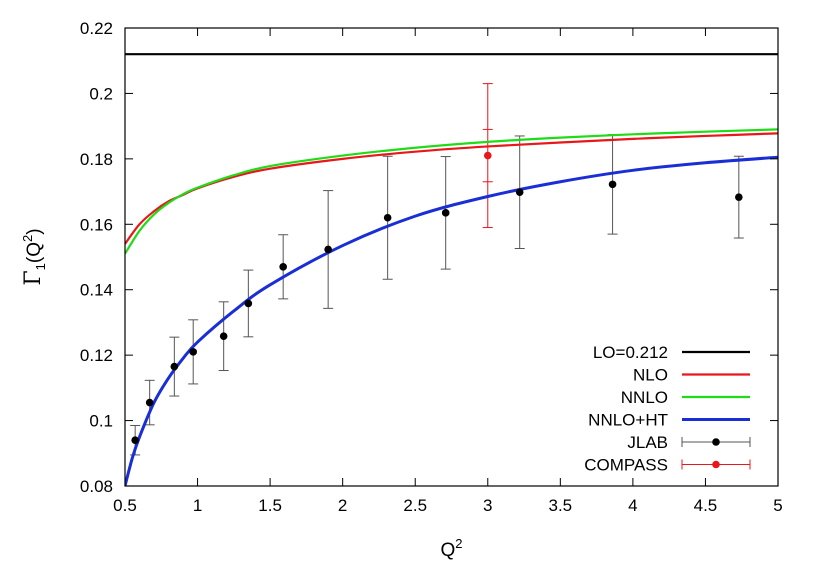 The width and height of the screenshot is (830, 581). I want to click on y-tick-label: 0.22, so click(96, 28).